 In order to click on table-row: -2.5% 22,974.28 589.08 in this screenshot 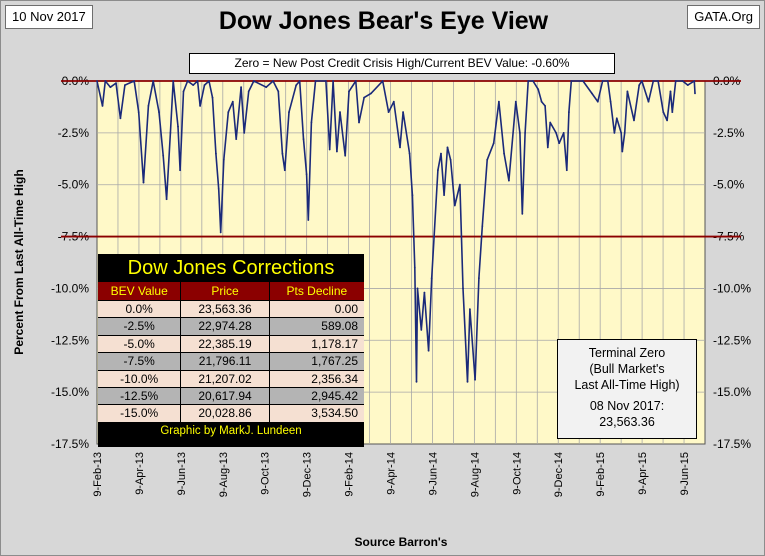, I will do `click(231, 326)`.